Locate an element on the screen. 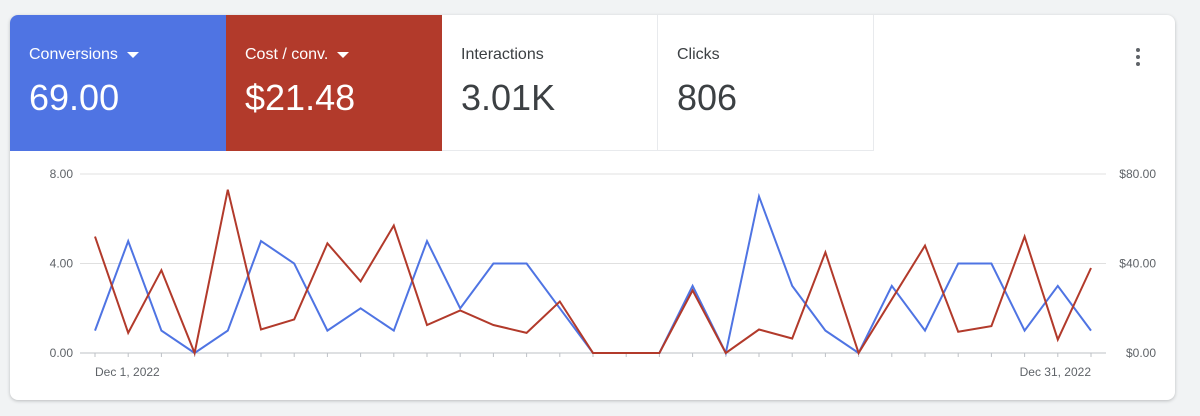 This screenshot has height=416, width=1200. y-right-tick-label: $80.00 is located at coordinates (1137, 174).